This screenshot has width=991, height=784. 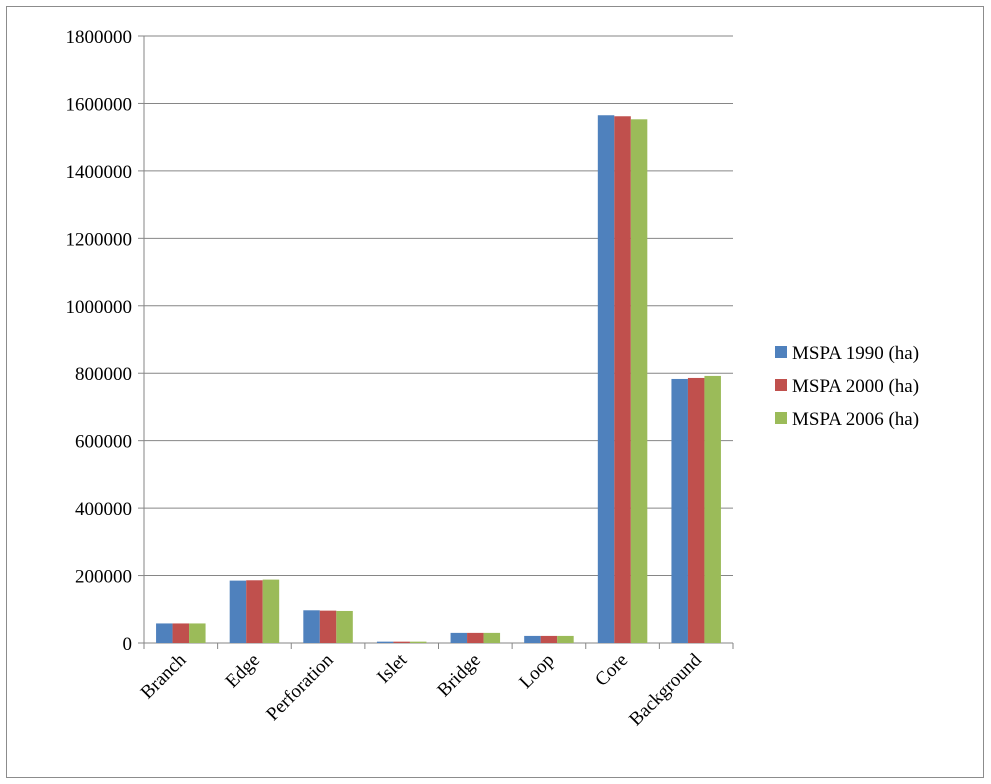 What do you see at coordinates (855, 353) in the screenshot?
I see `legend-label: MSPA 1990 (ha)` at bounding box center [855, 353].